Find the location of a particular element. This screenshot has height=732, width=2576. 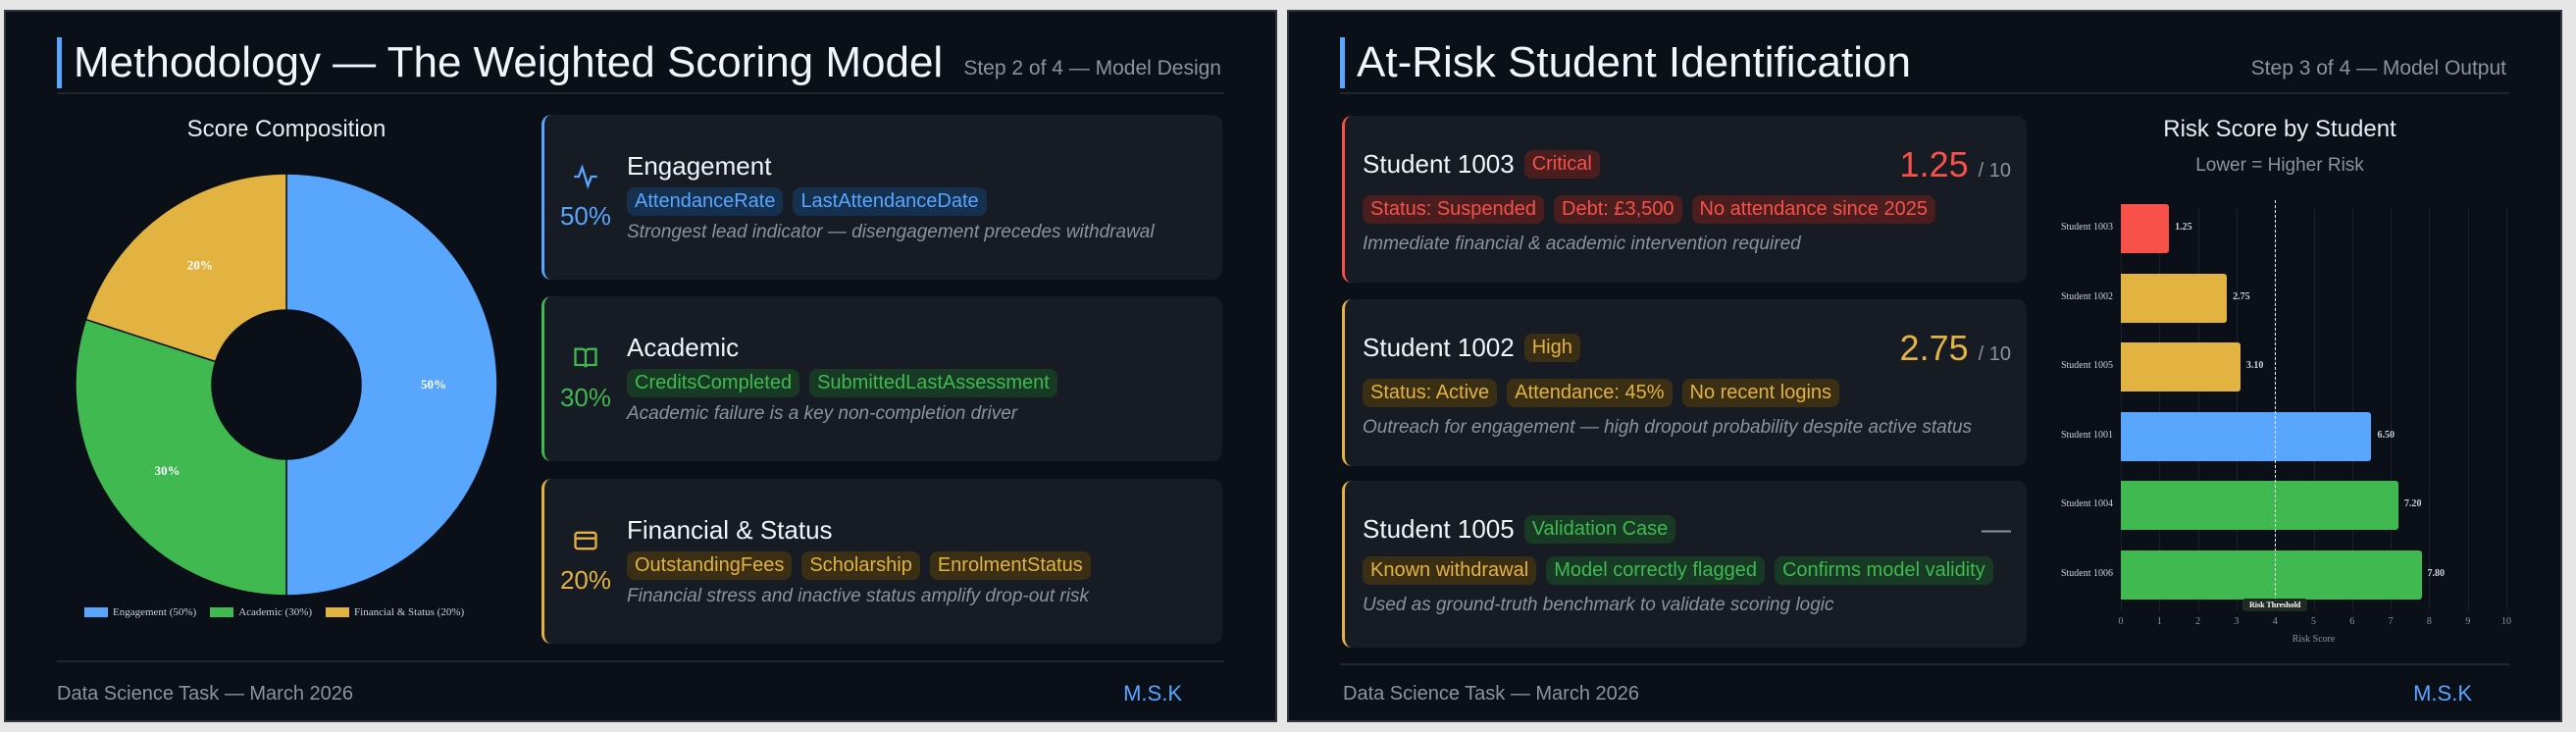

legend-item: Engagement (50%) is located at coordinates (140, 612).